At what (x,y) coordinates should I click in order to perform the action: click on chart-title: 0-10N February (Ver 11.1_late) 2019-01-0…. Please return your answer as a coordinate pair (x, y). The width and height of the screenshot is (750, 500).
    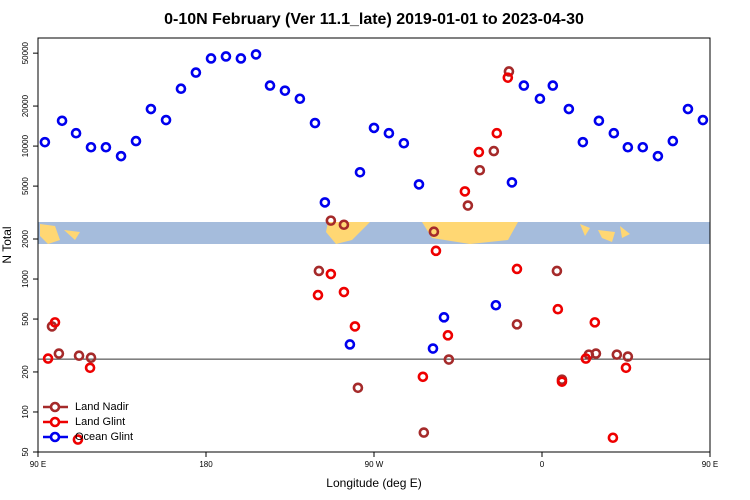
    Looking at the image, I should click on (374, 19).